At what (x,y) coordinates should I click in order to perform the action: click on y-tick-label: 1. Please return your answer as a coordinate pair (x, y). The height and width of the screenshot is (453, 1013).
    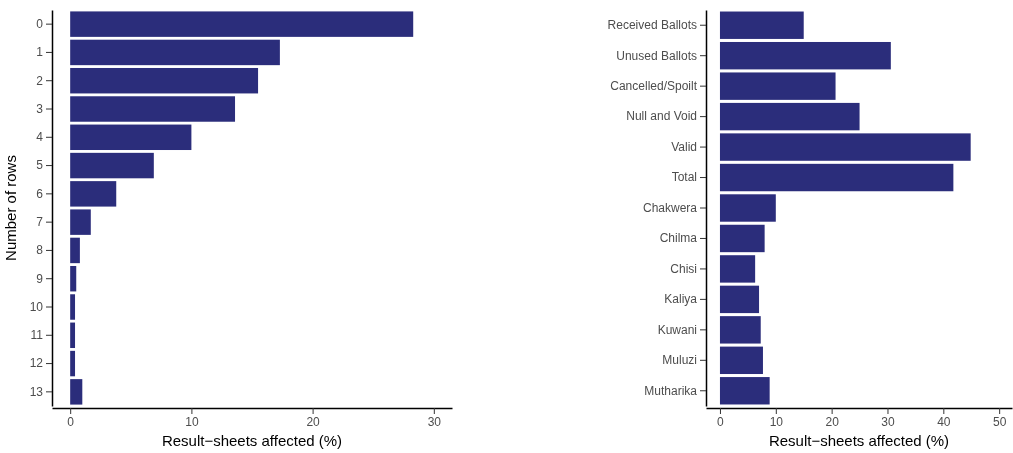
    Looking at the image, I should click on (40, 52).